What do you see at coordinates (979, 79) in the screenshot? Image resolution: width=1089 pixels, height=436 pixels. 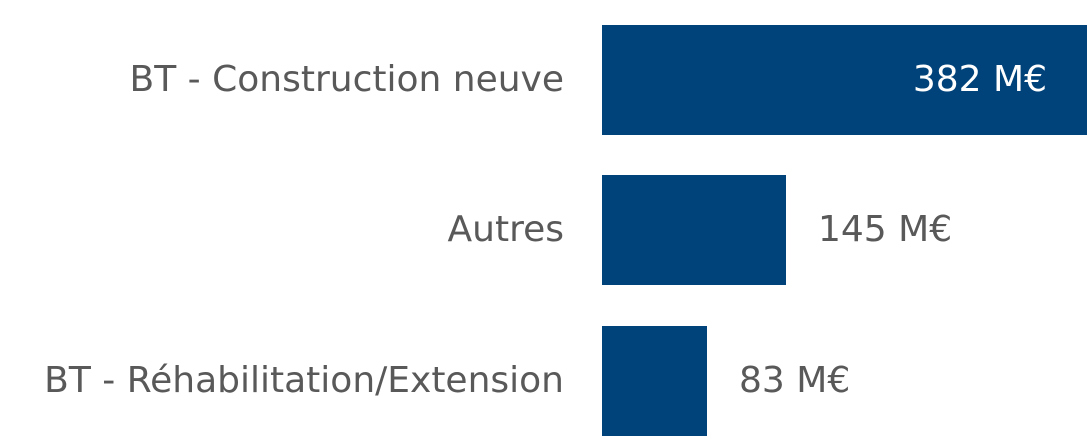 I see `value-label: 382 M€` at bounding box center [979, 79].